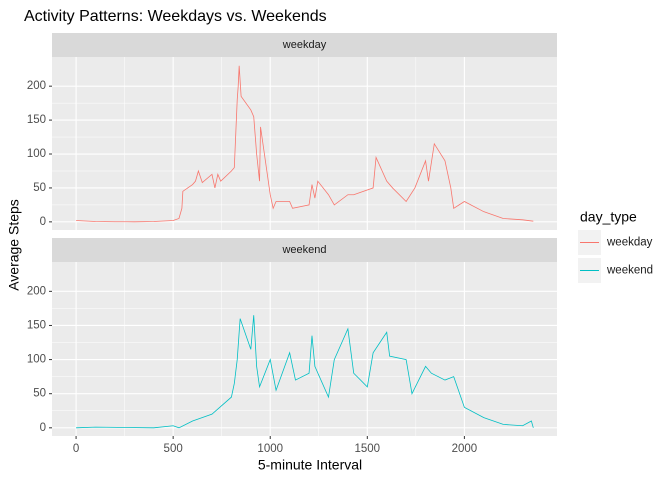 Image resolution: width=672 pixels, height=480 pixels. What do you see at coordinates (270, 449) in the screenshot?
I see `x-tick-label: 1000` at bounding box center [270, 449].